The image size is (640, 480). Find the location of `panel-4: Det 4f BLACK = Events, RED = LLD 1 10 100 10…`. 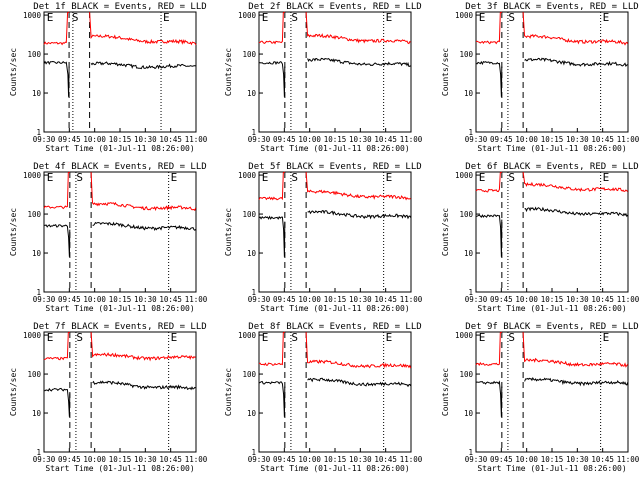

panel-4: Det 4f BLACK = Events, RED = LLD 1 10 100 10… is located at coordinates (108, 237).